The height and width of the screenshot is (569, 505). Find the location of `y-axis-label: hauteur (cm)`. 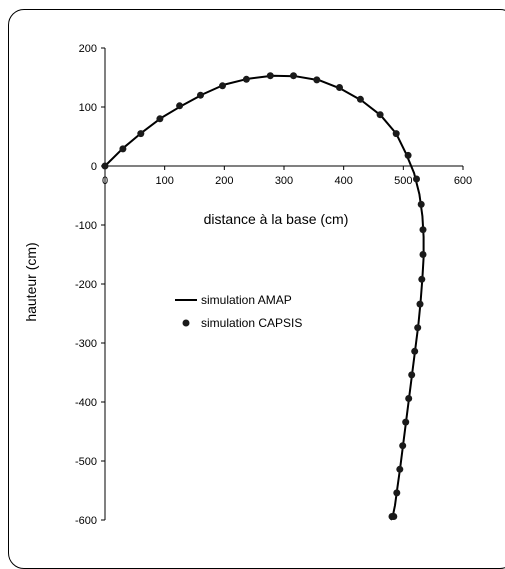

y-axis-label: hauteur (cm) is located at coordinates (31, 281).